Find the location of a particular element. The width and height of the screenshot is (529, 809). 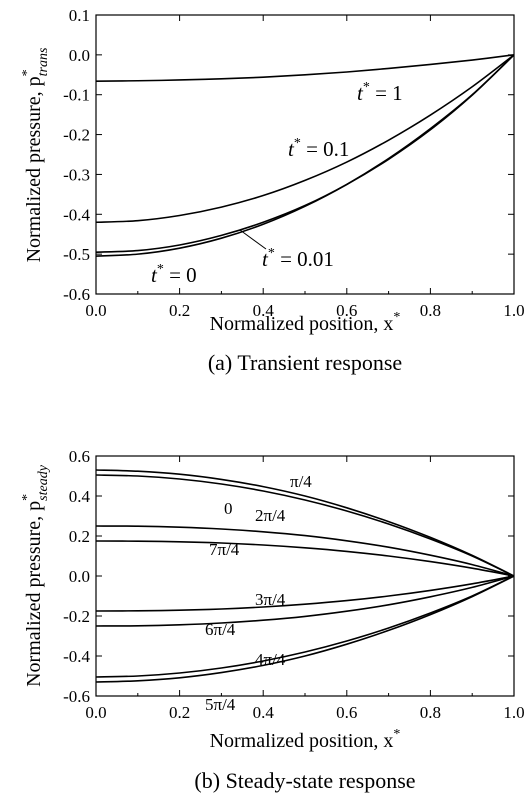

panel-a-ylabel: Normalized pressure, p*trans is located at coordinates (35, 154).